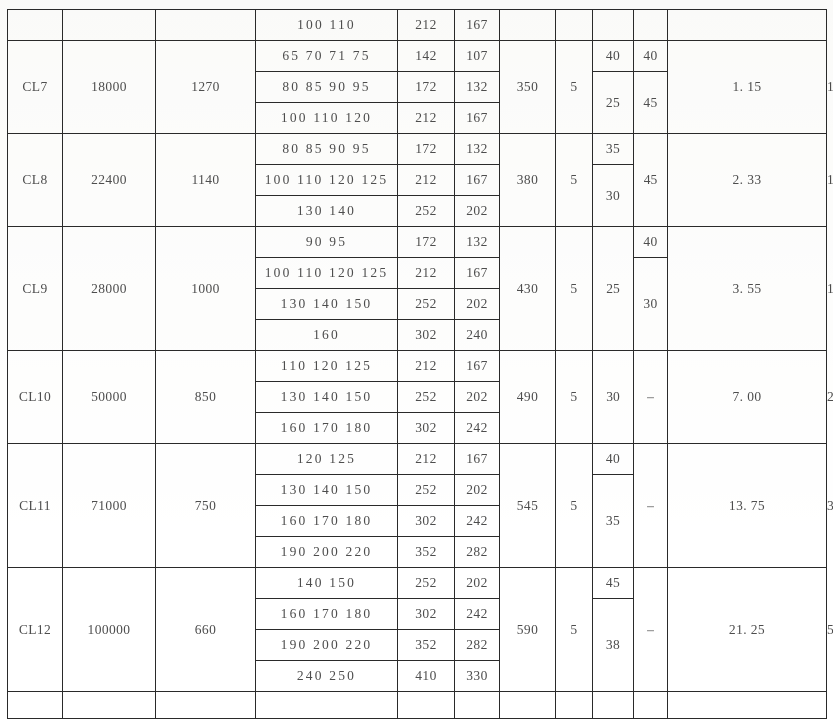 This screenshot has width=833, height=719. Describe the element at coordinates (326, 459) in the screenshot. I see `bore-size-cell: 120 125` at that location.